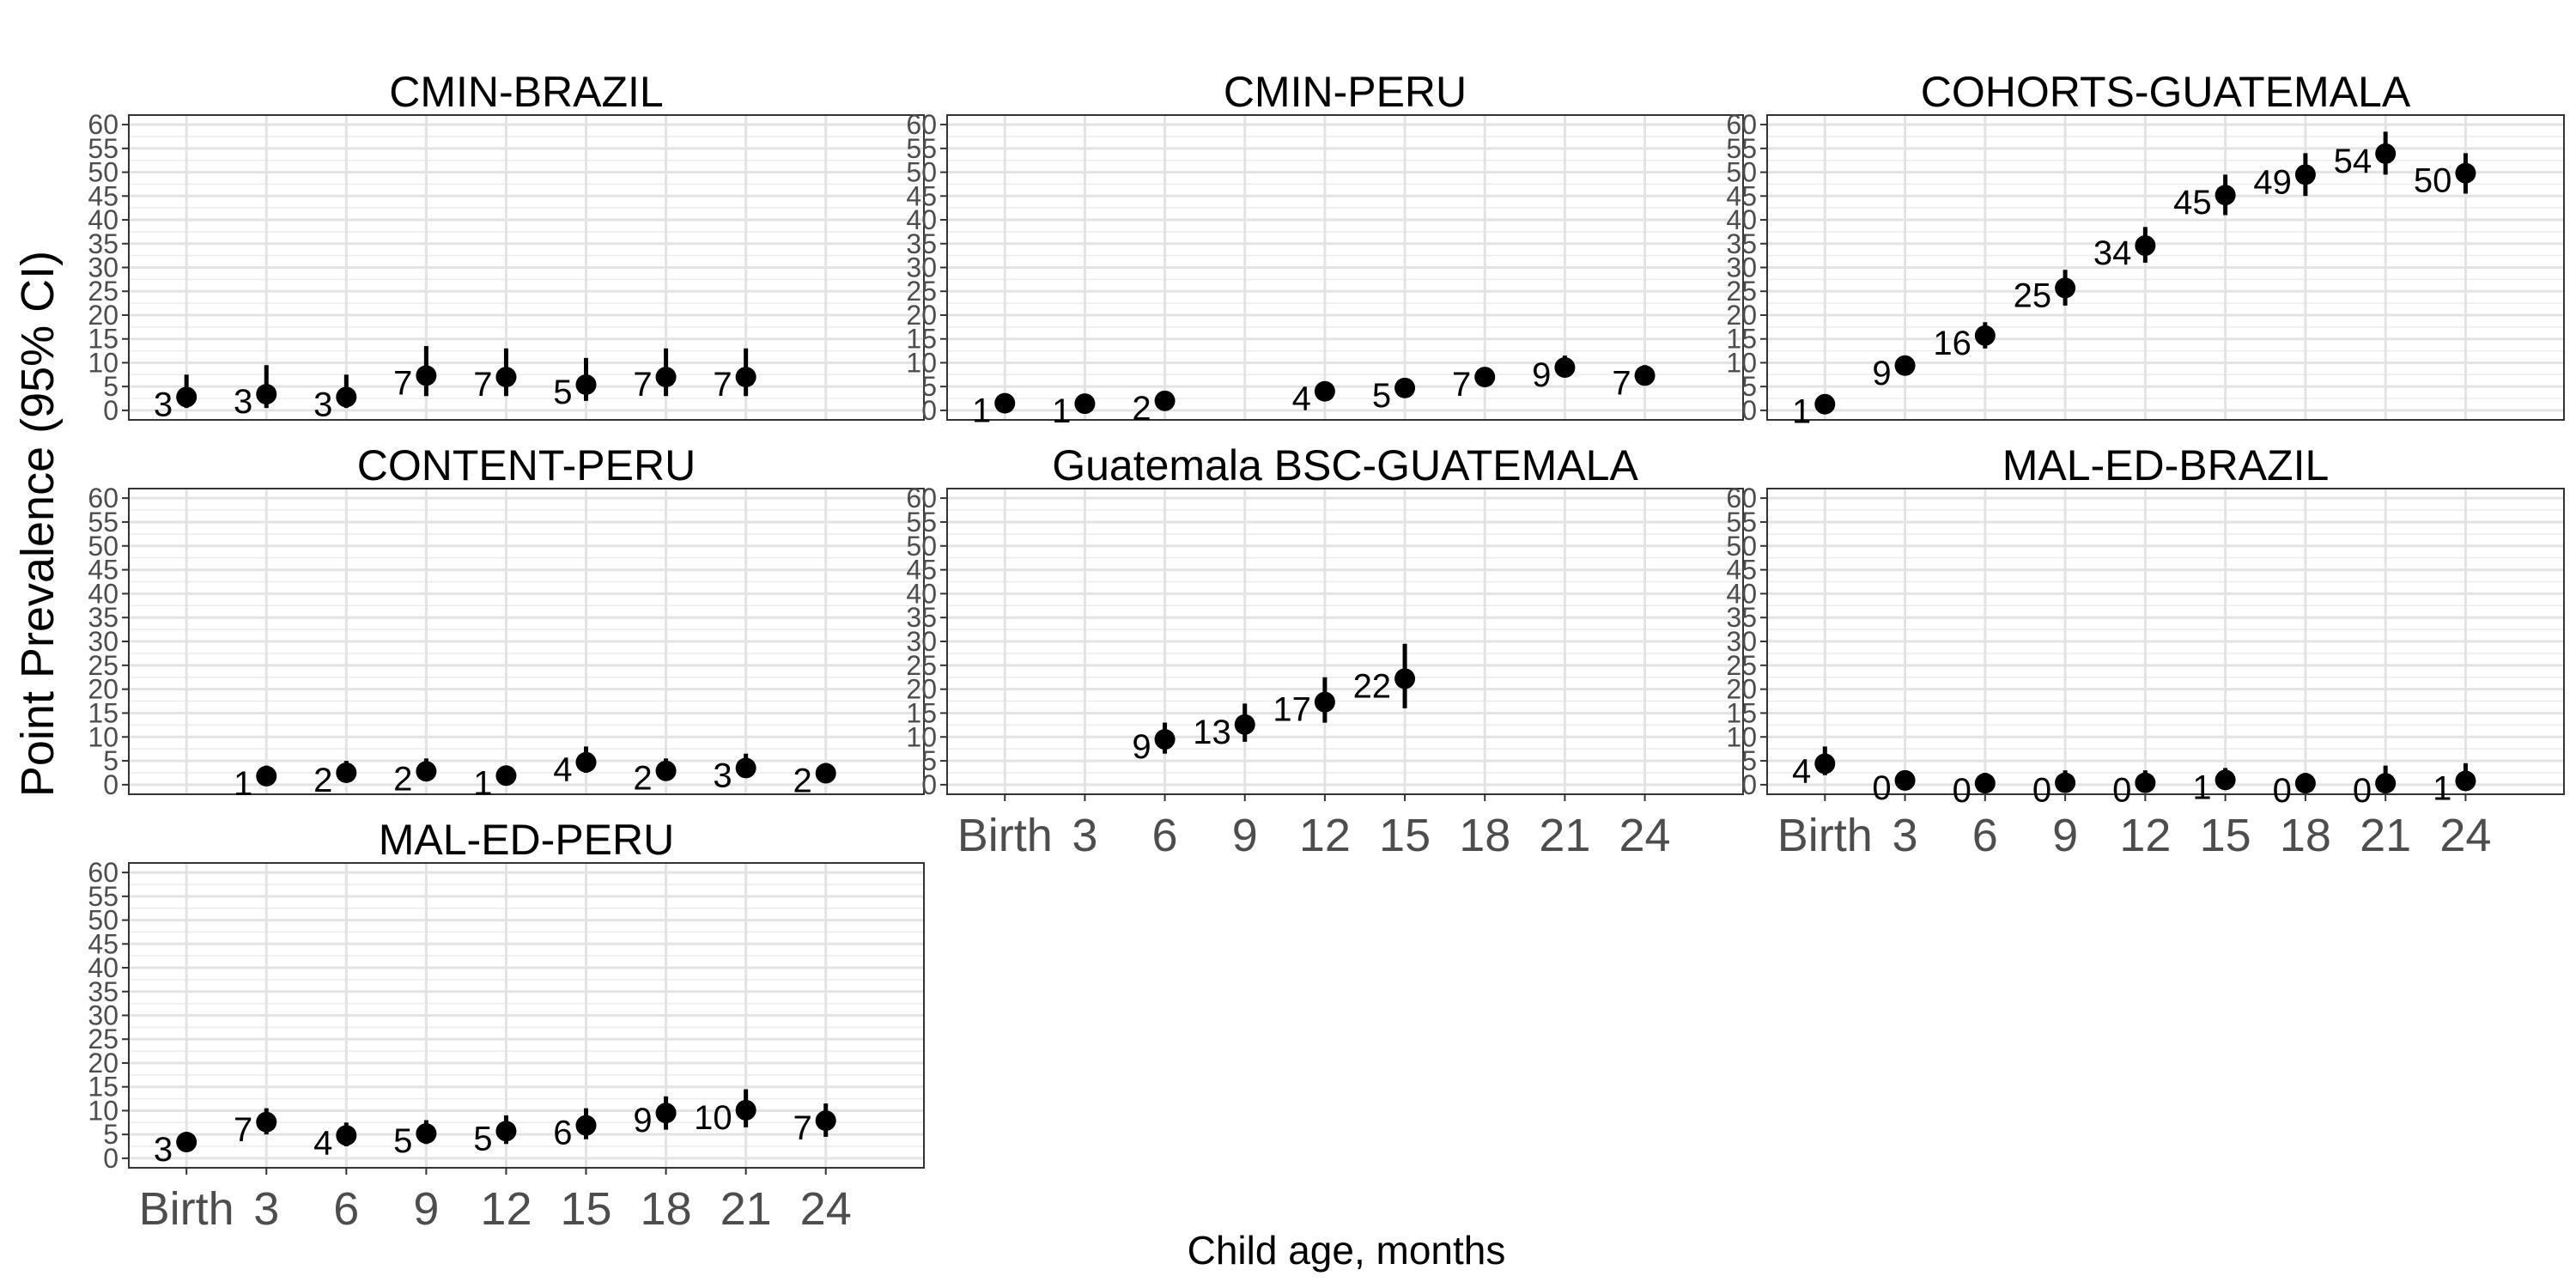  Describe the element at coordinates (526, 465) in the screenshot. I see `panel-title: CONTENT-PERU` at that location.